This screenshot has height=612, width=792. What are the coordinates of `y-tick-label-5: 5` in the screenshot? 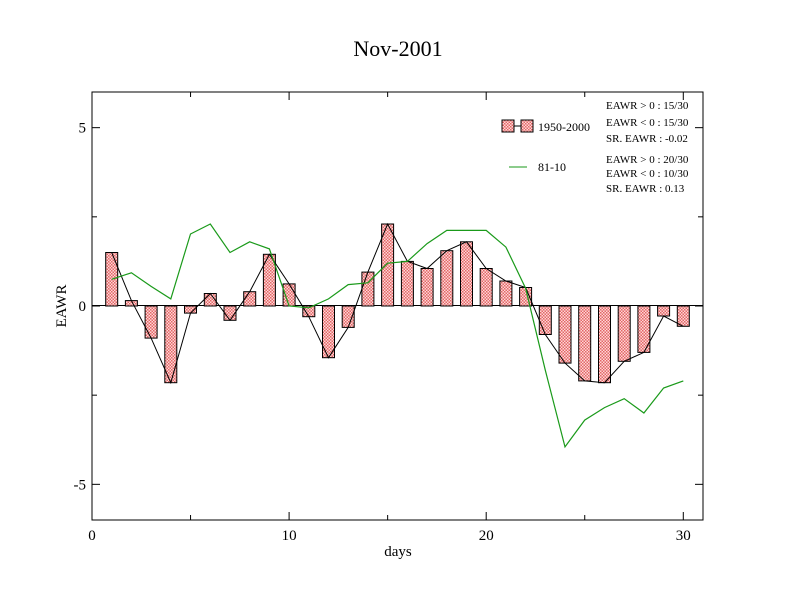 It's located at (83, 129).